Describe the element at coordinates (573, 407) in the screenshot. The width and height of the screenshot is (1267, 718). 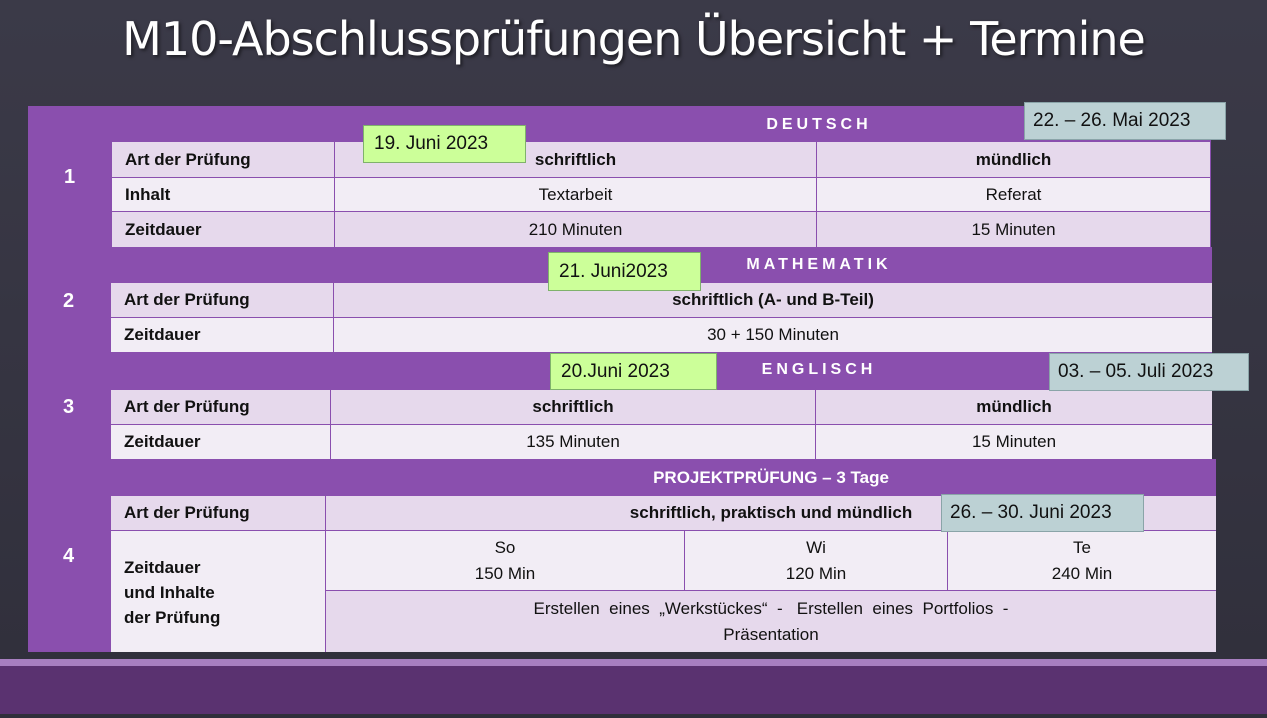
I see `englisch-cell: schriftlich` at that location.